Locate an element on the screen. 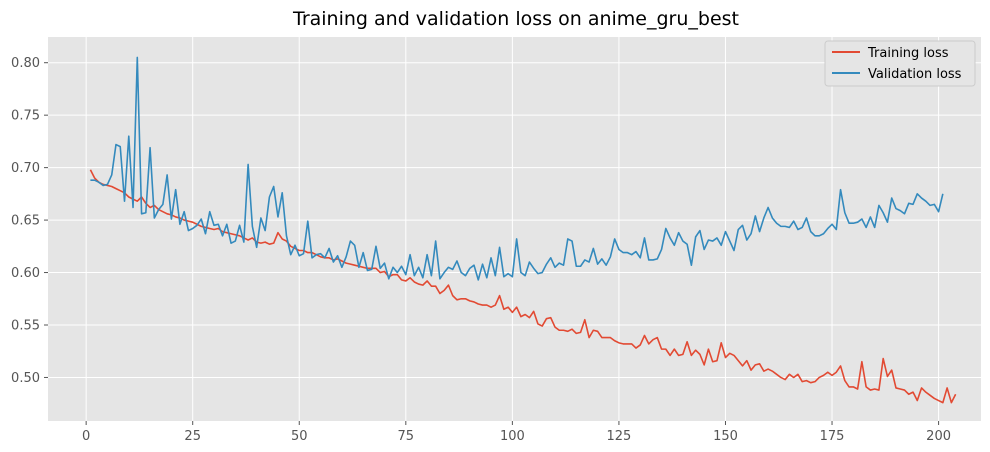  x-tick-label: 150 is located at coordinates (725, 436).